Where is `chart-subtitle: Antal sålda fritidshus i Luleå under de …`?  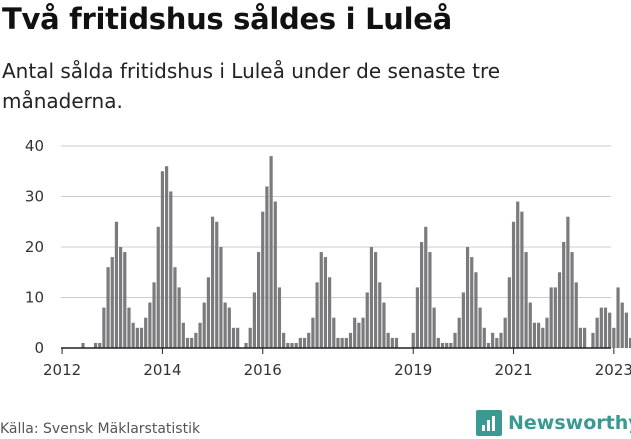 chart-subtitle: Antal sålda fritidshus i Luleå under de … is located at coordinates (251, 86).